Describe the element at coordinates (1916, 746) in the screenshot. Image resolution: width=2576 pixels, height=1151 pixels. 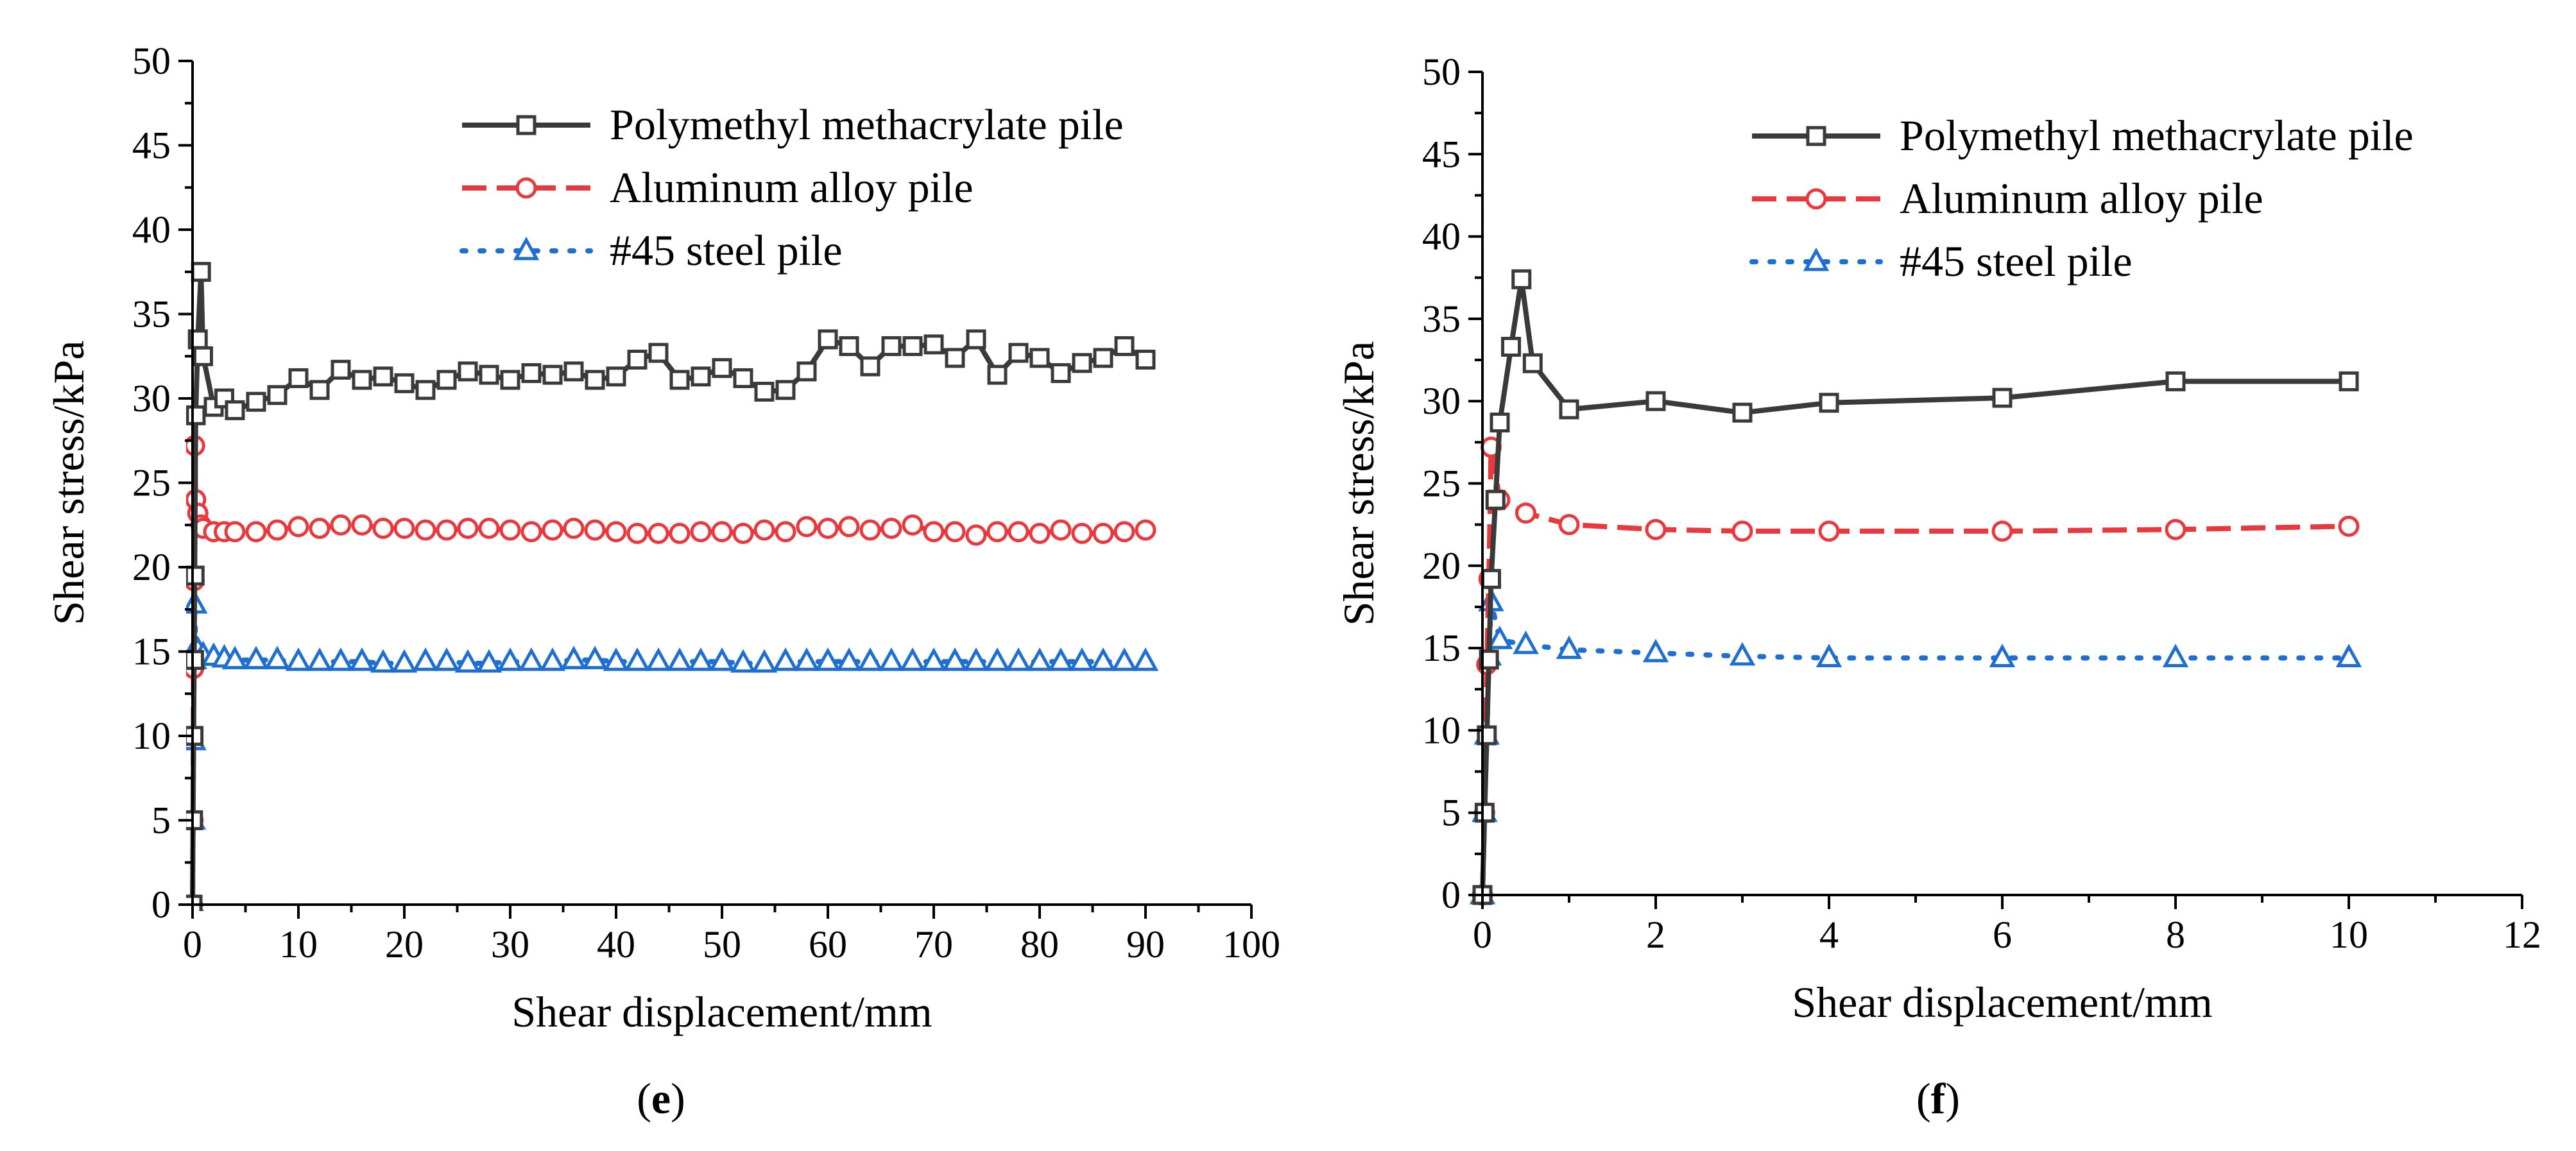
I see `series-steel` at that location.